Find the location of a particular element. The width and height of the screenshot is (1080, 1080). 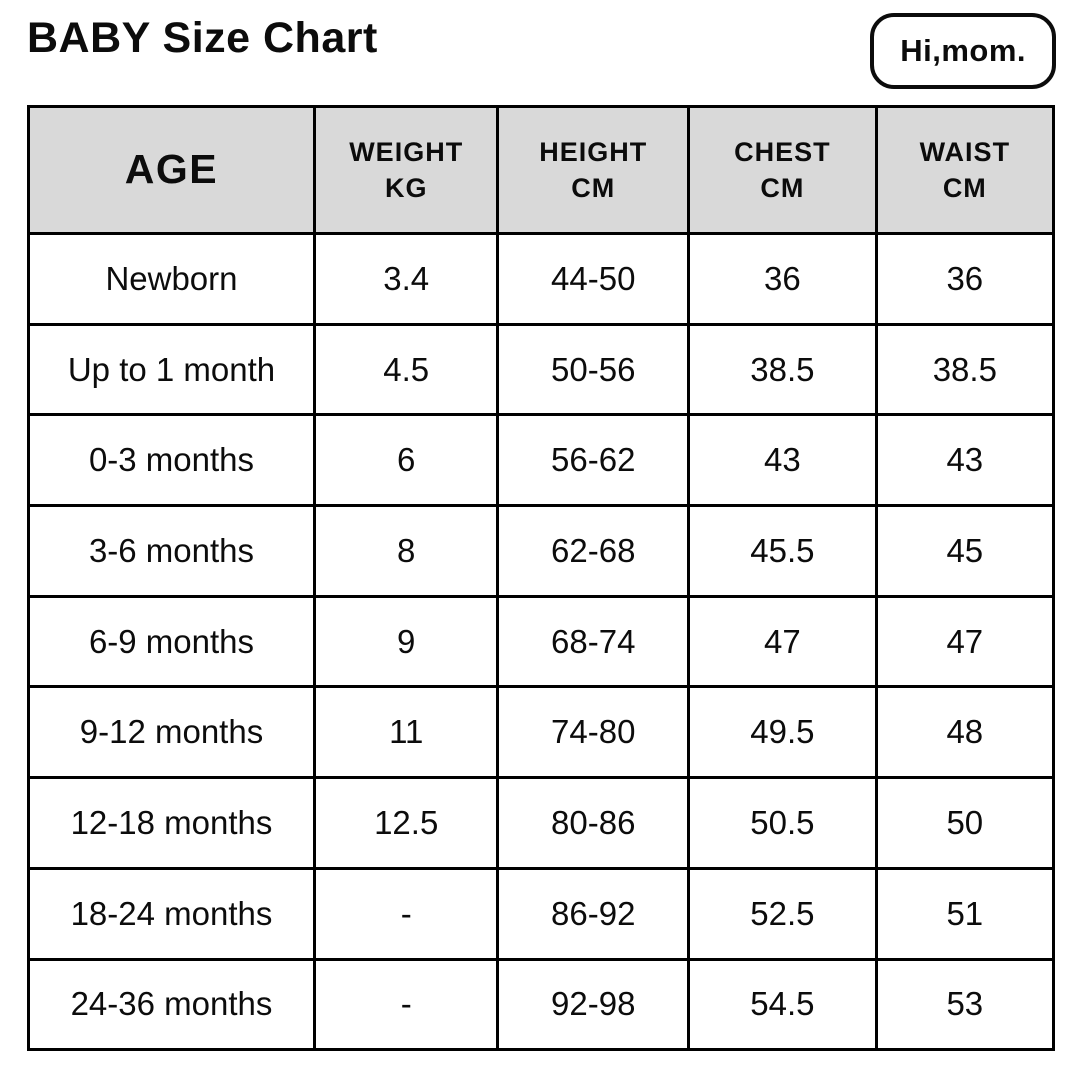

page-title: BABY Size Chart is located at coordinates (202, 38).